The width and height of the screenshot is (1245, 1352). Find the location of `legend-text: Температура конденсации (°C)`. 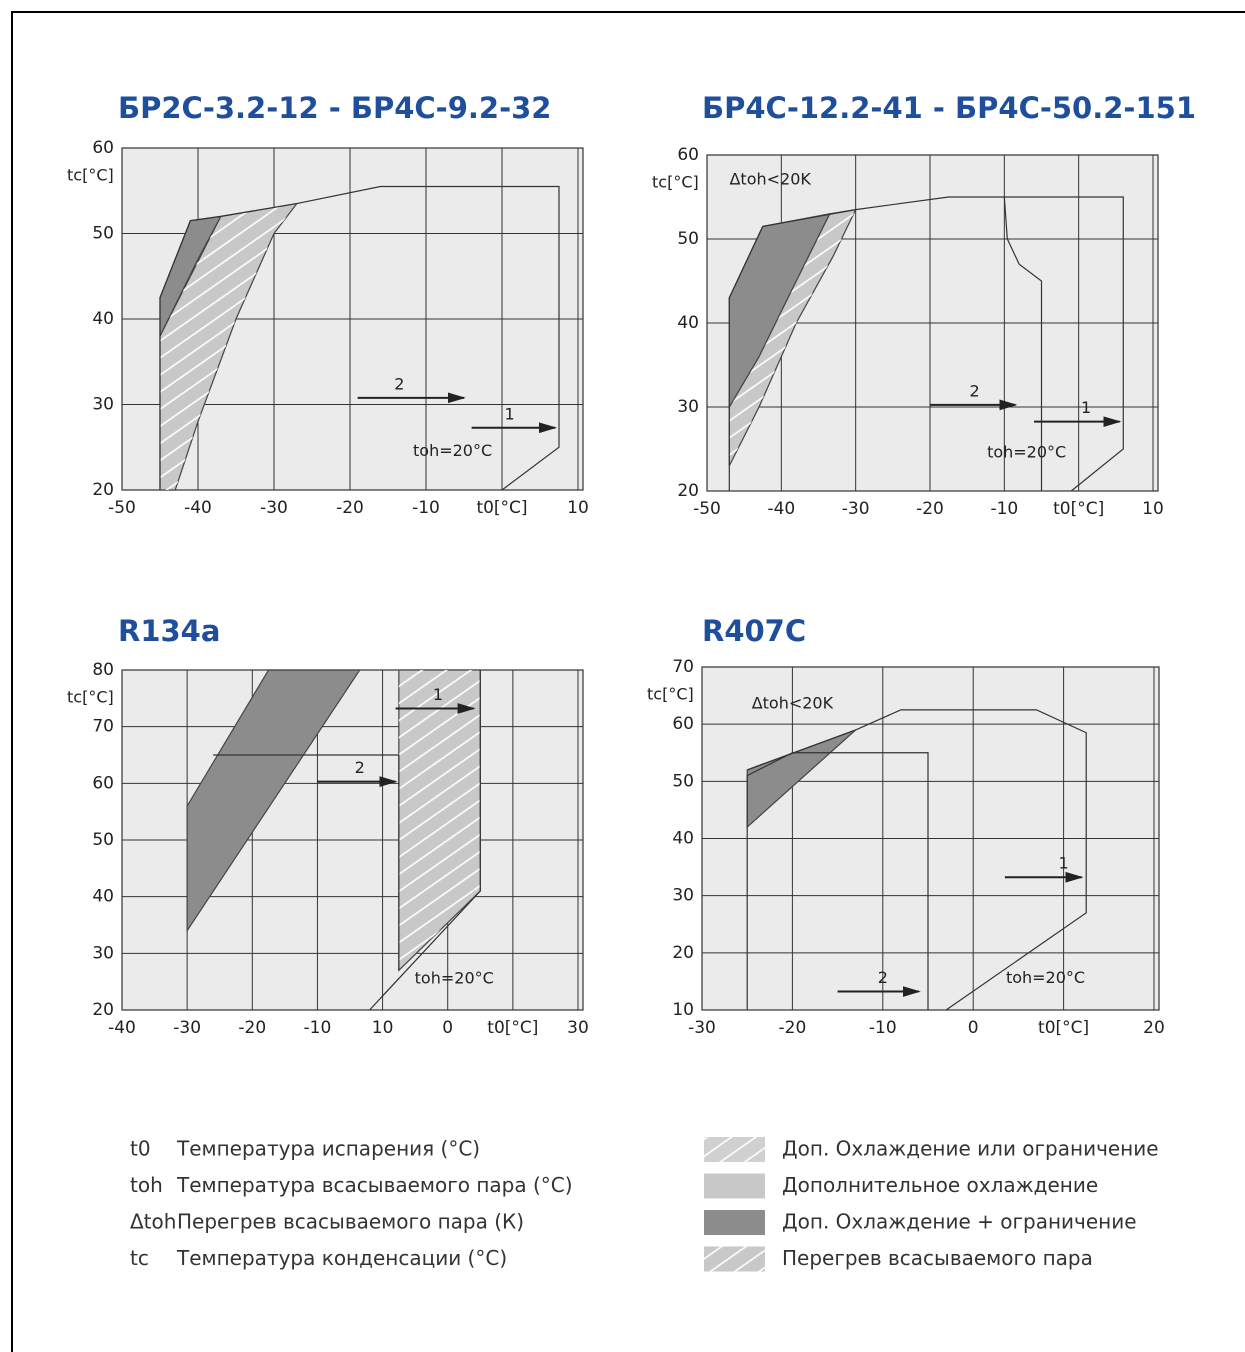

legend-text: Температура конденсации (°C) is located at coordinates (341, 1258).